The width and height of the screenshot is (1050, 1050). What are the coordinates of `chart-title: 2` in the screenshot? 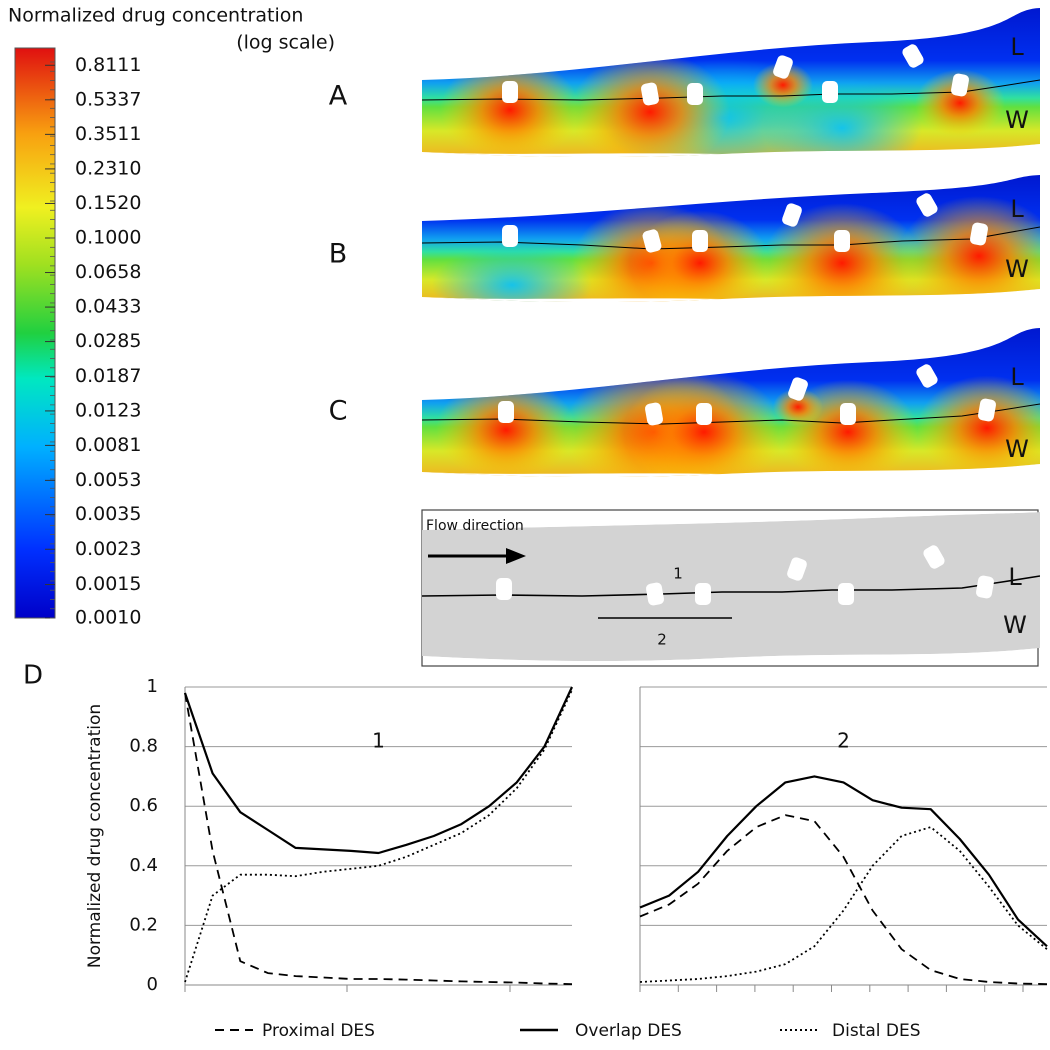 It's located at (843, 741).